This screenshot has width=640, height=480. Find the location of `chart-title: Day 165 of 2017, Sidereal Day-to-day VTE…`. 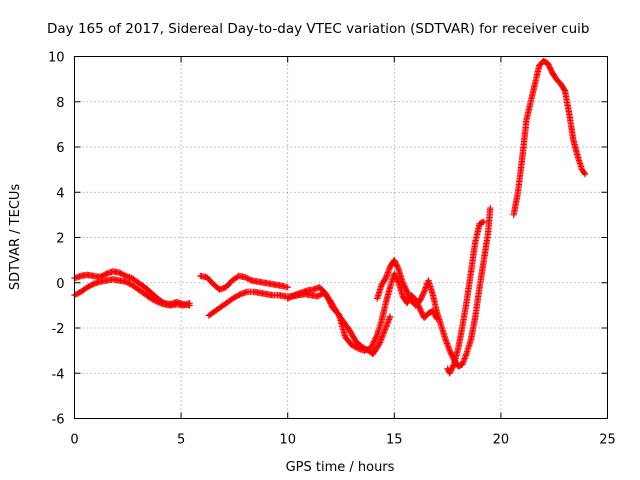

chart-title: Day 165 of 2017, Sidereal Day-to-day VTE… is located at coordinates (318, 29).